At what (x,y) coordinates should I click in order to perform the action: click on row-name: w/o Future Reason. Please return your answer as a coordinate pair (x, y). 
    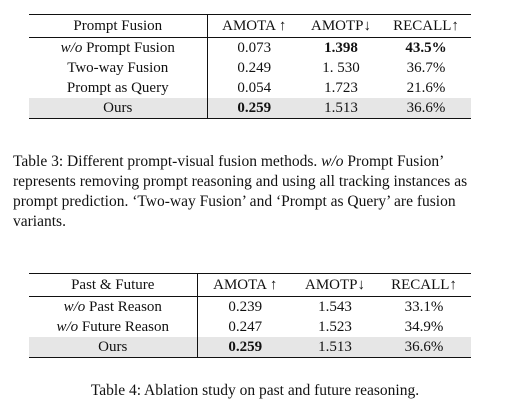
    Looking at the image, I should click on (113, 327).